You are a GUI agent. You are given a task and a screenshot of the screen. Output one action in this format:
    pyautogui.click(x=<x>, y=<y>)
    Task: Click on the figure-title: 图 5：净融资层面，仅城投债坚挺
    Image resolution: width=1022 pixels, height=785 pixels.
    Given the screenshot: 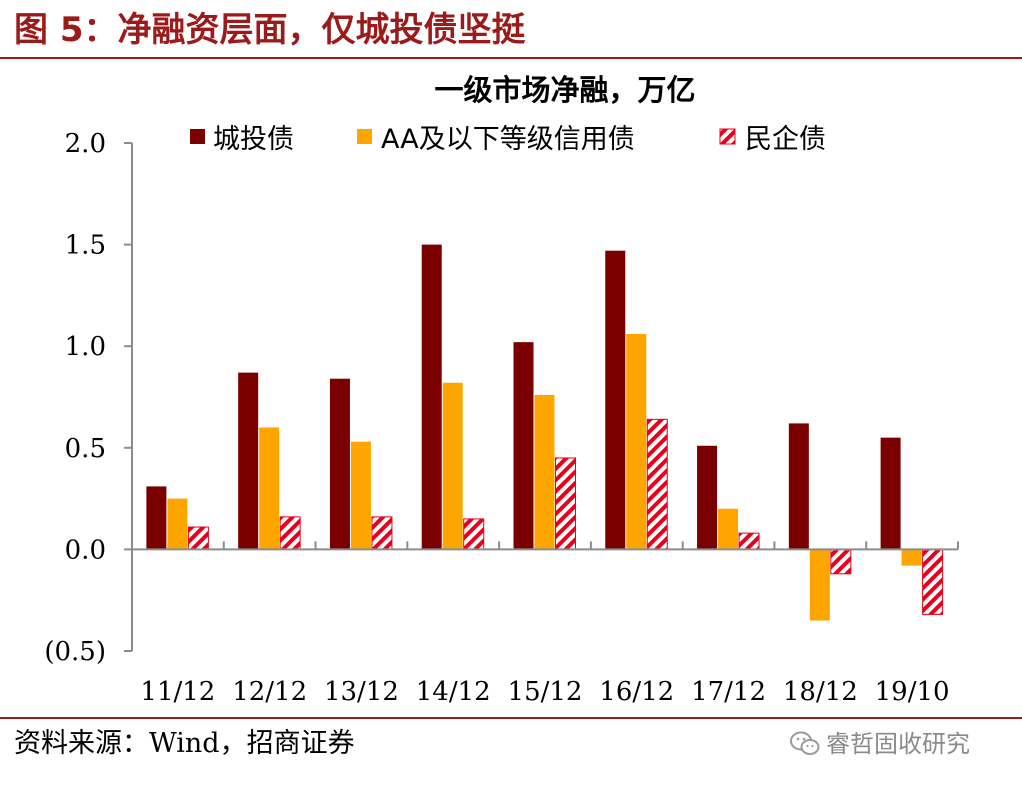 What is the action you would take?
    pyautogui.click(x=270, y=30)
    